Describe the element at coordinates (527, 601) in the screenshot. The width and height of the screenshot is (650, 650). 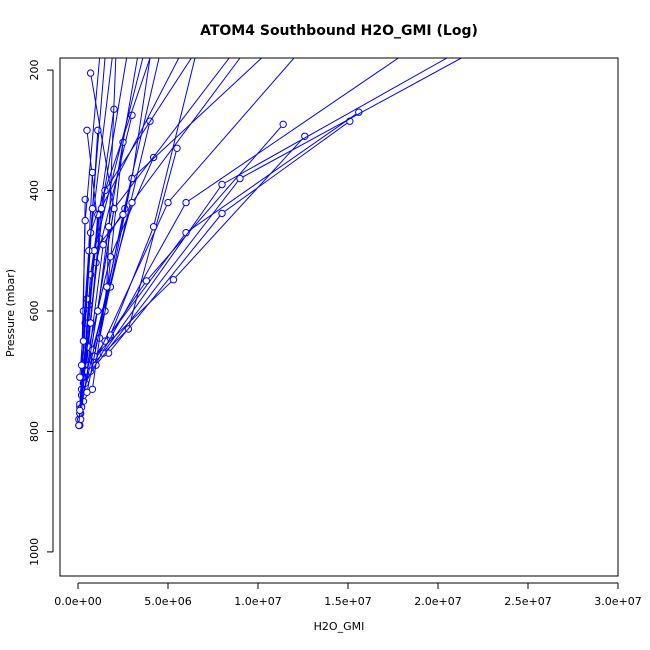
I see `x-tick-label: 2.5e+07` at that location.